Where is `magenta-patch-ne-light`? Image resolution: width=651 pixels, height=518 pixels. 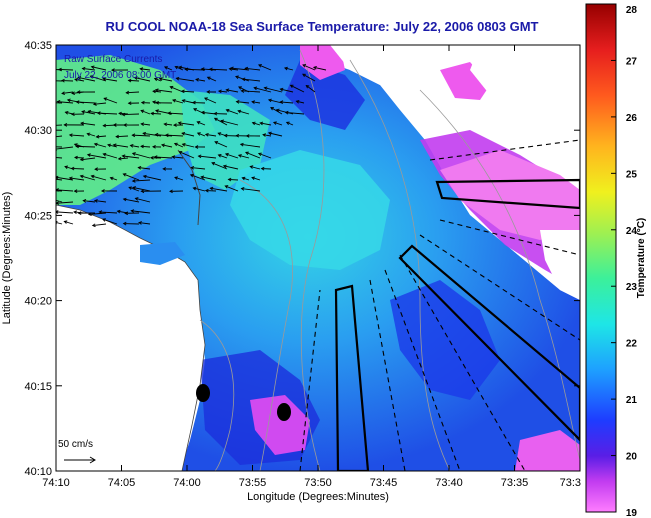 magenta-patch-ne-light is located at coordinates (510, 195).